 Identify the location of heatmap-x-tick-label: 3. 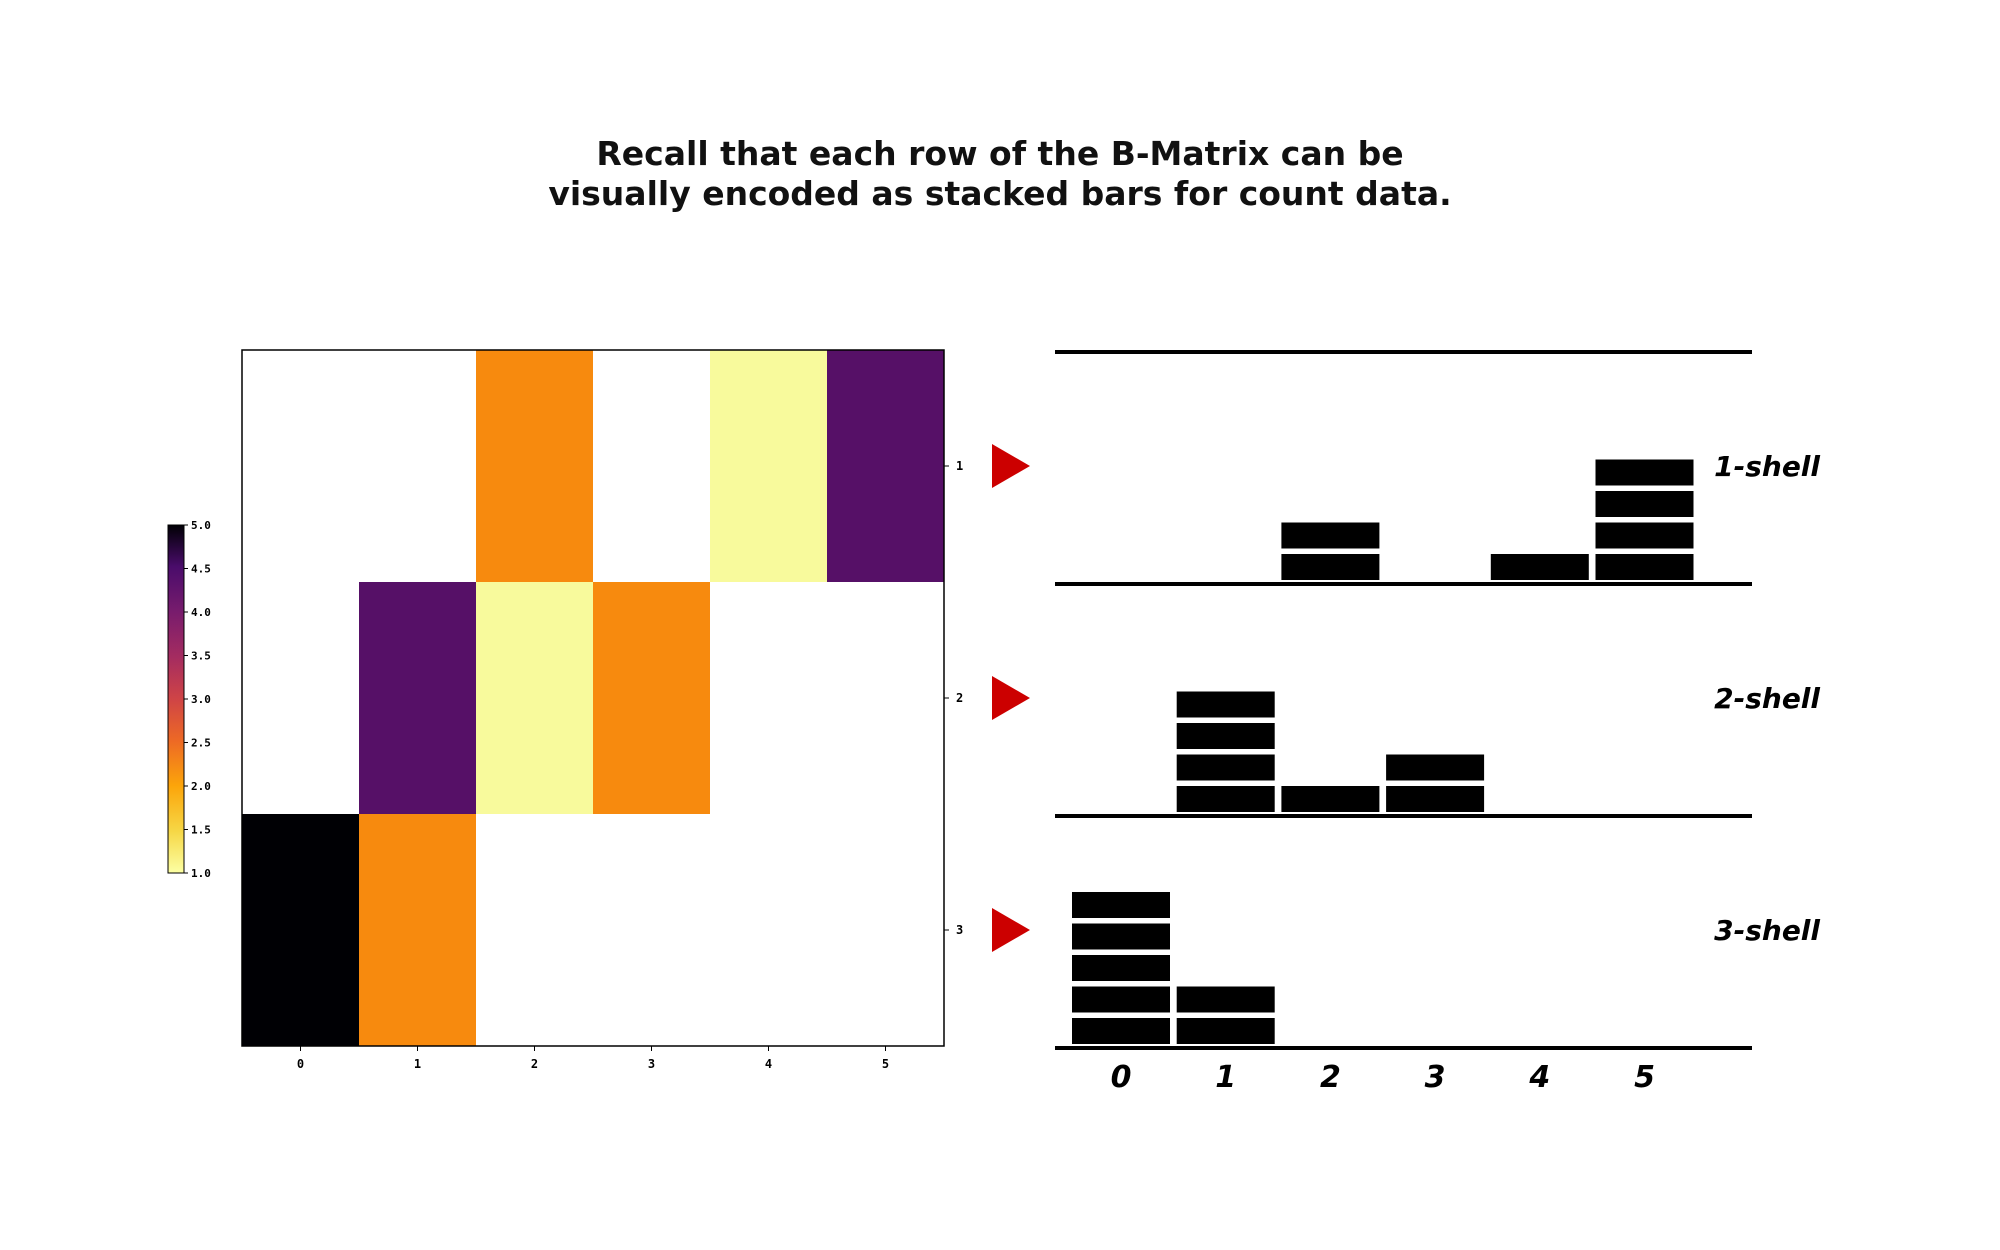
(651, 1064).